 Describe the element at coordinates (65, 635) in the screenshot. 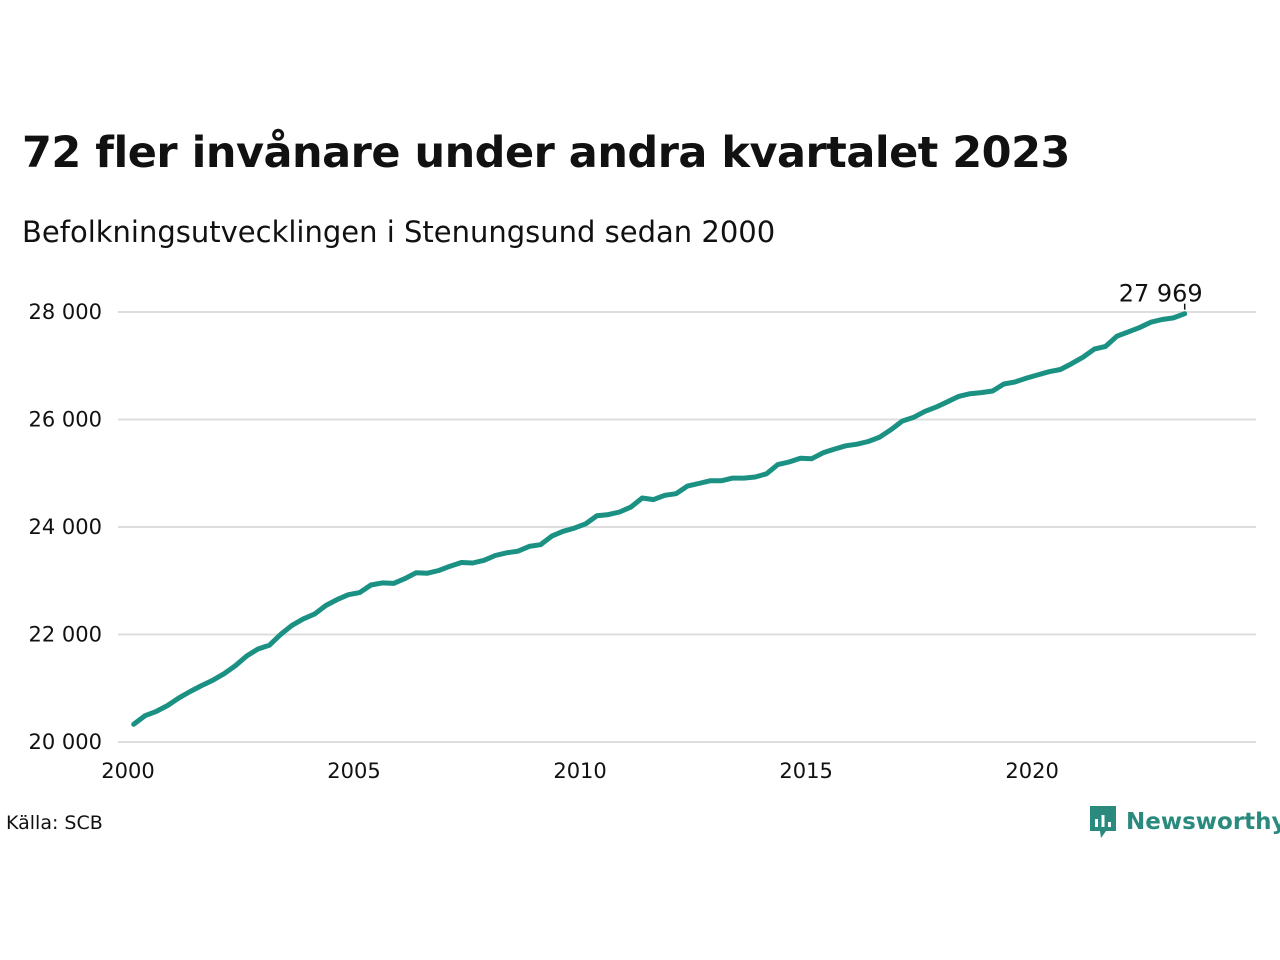

I see `y-tick-label: 22 000` at that location.